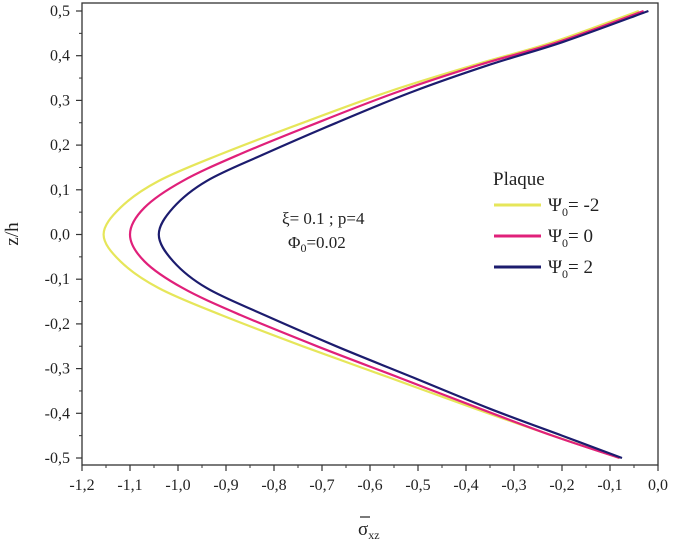 The image size is (674, 542). Describe the element at coordinates (57, 324) in the screenshot. I see `y-tick-label: -0,2` at that location.